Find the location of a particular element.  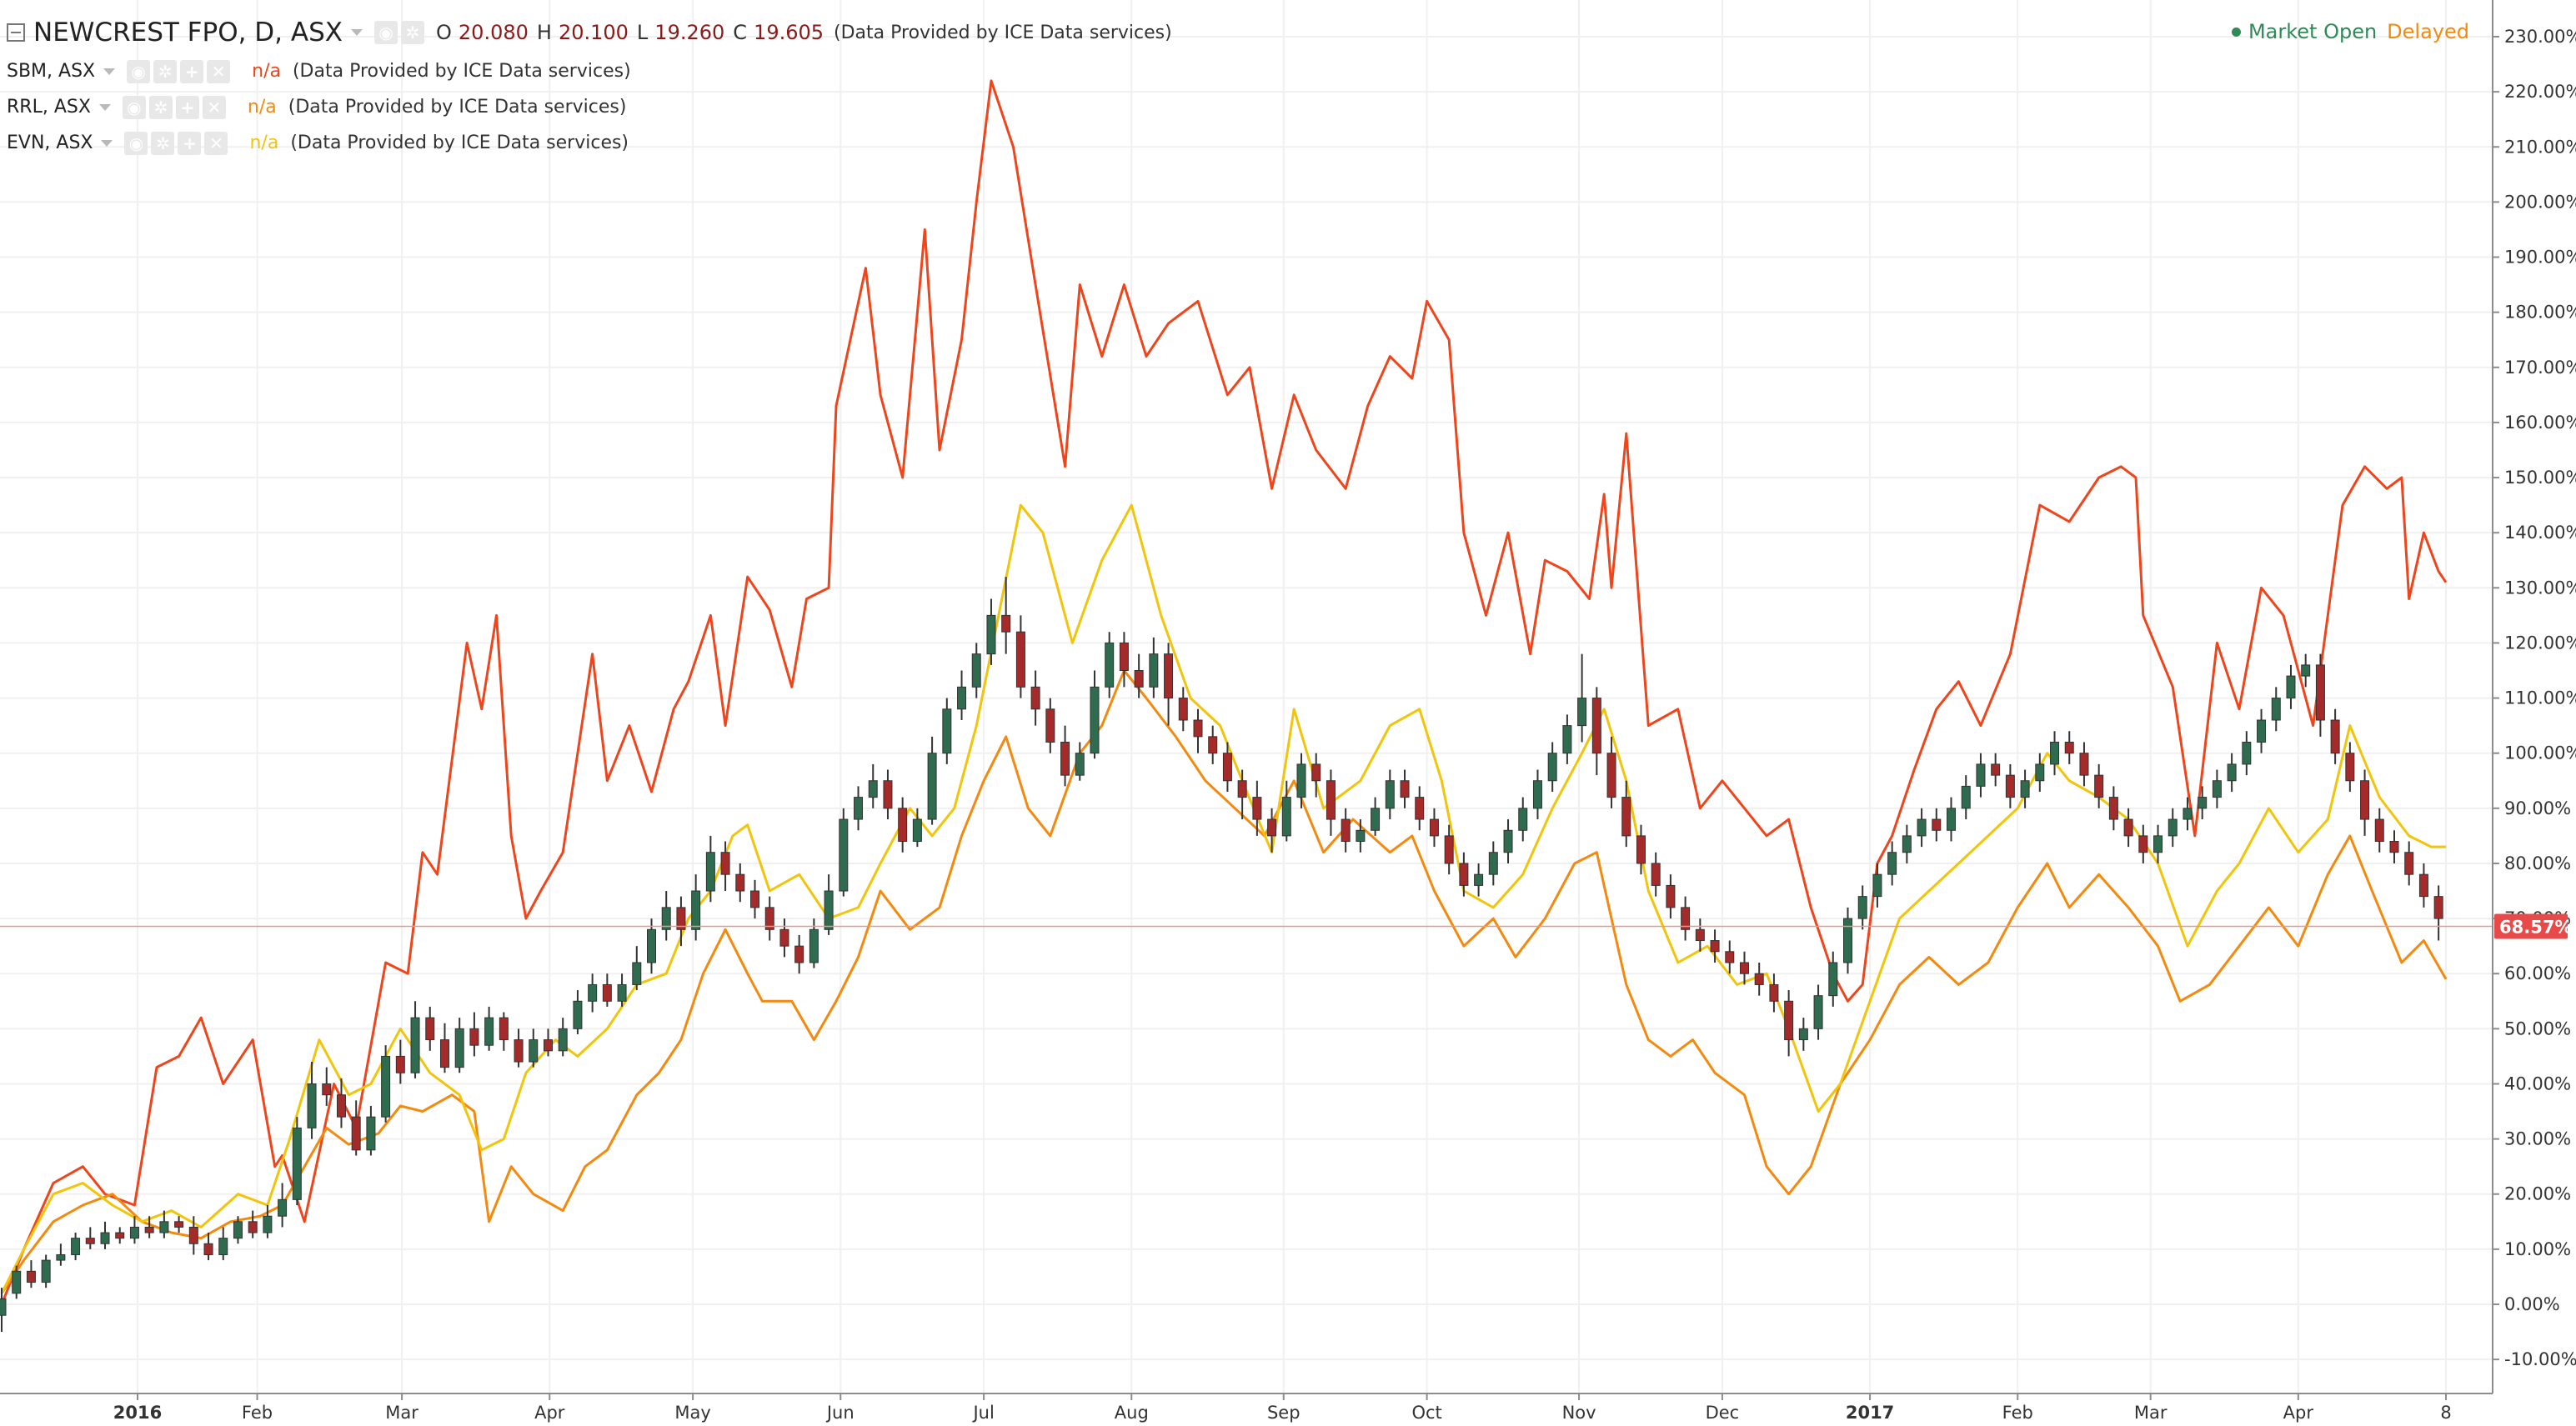

main-provider: (Data Provided by ICE Data services) is located at coordinates (1003, 33).